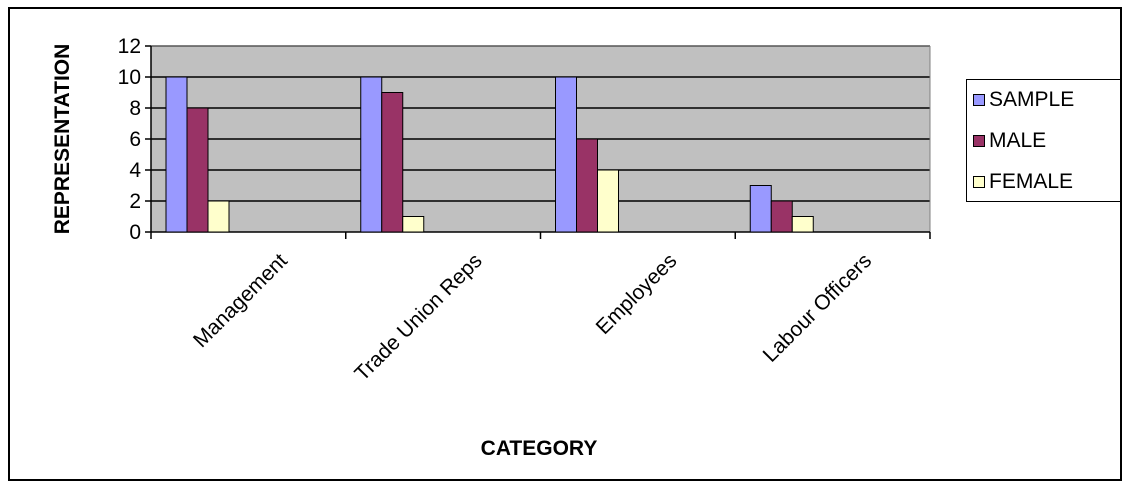 The width and height of the screenshot is (1127, 488). Describe the element at coordinates (760, 209) in the screenshot. I see `bar-sample-labour-officers` at that location.